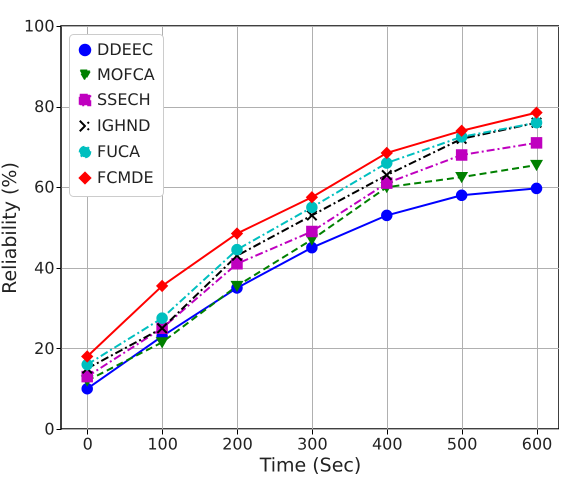 This screenshot has width=583, height=483. What do you see at coordinates (237, 444) in the screenshot?
I see `x-tick-label: 200` at bounding box center [237, 444].